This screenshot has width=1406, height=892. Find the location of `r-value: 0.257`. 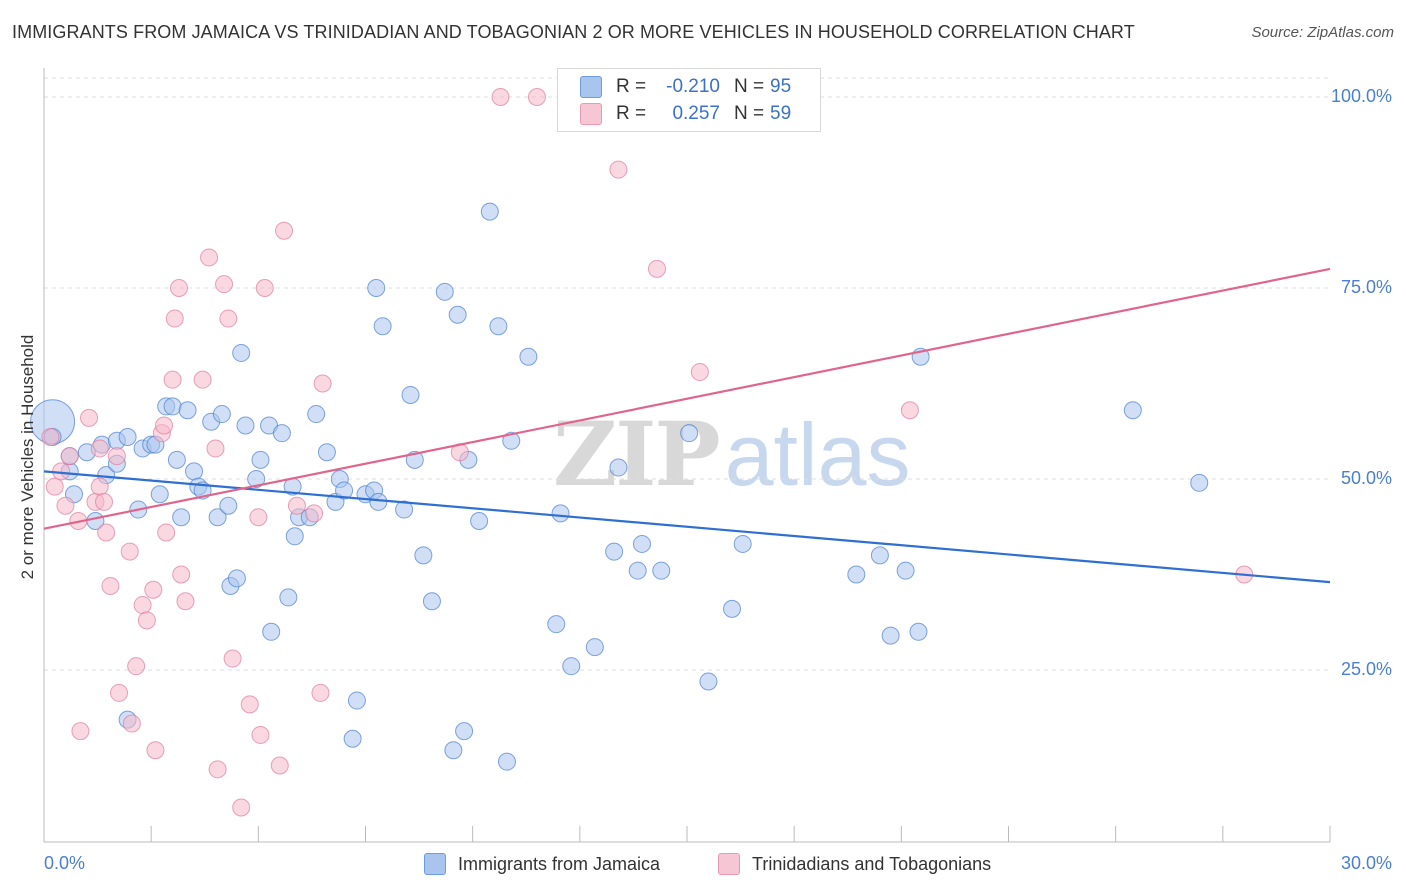

r-value: 0.257 is located at coordinates (696, 113).